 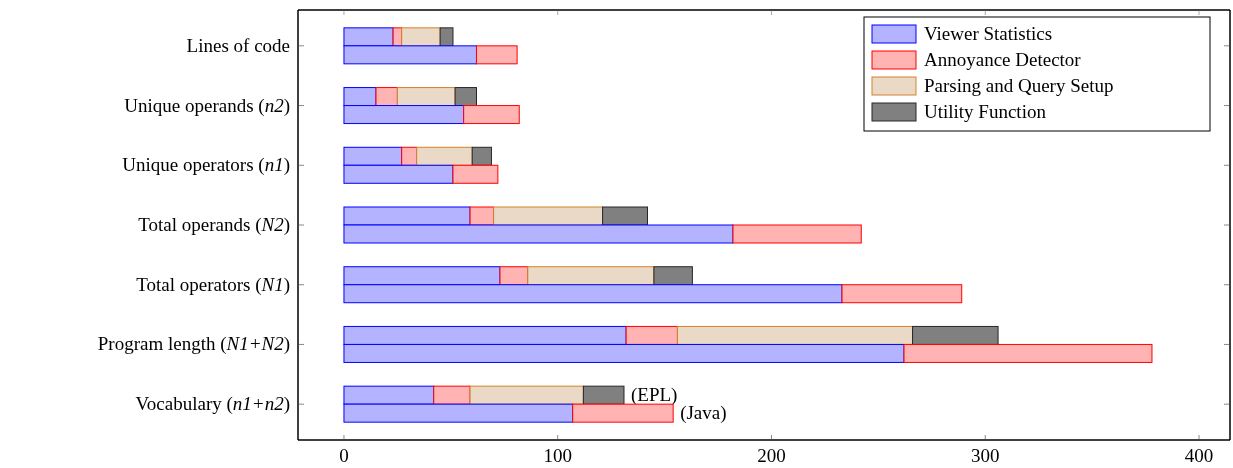 I want to click on legend-label: Parsing and Query Setup, so click(x=1019, y=85).